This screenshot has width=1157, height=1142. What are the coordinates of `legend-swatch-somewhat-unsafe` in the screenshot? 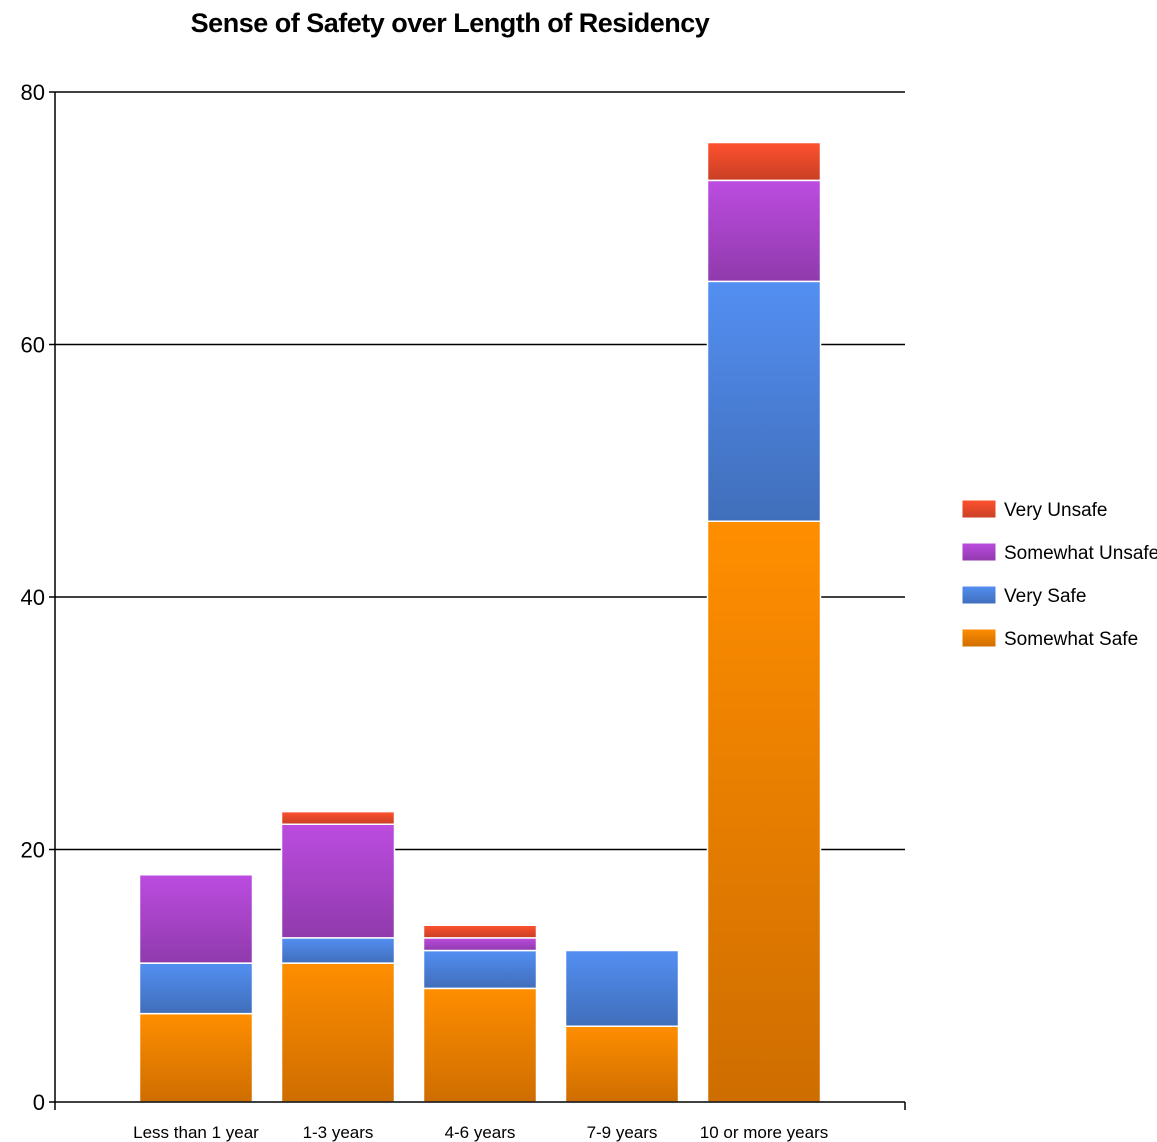 It's located at (979, 552).